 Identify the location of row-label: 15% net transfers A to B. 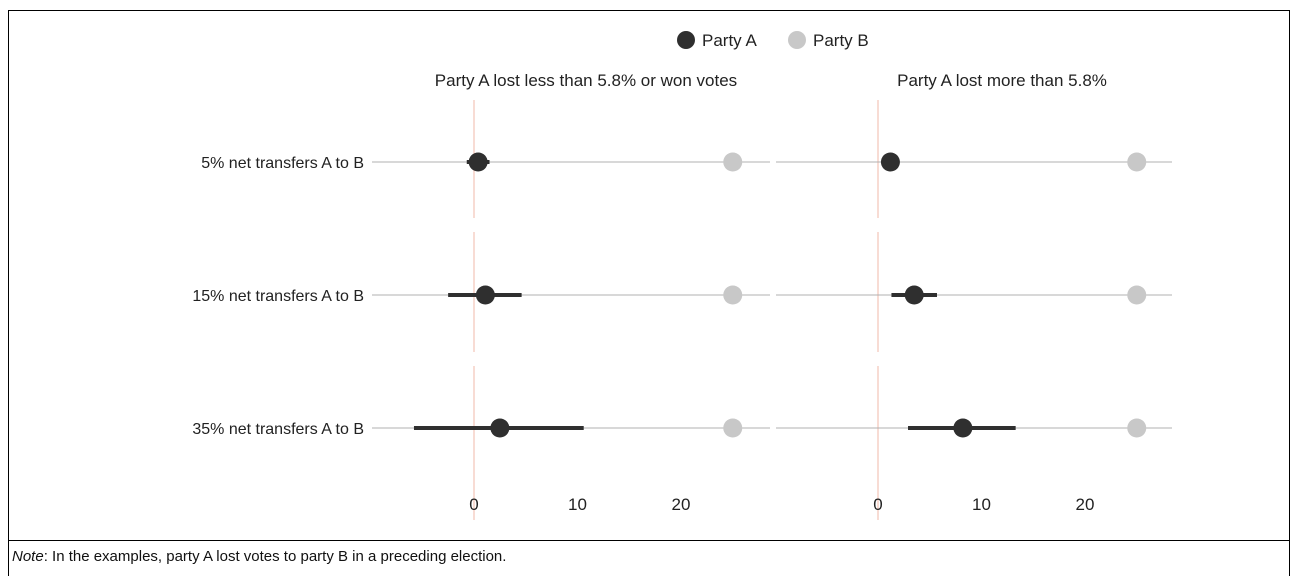
(278, 296).